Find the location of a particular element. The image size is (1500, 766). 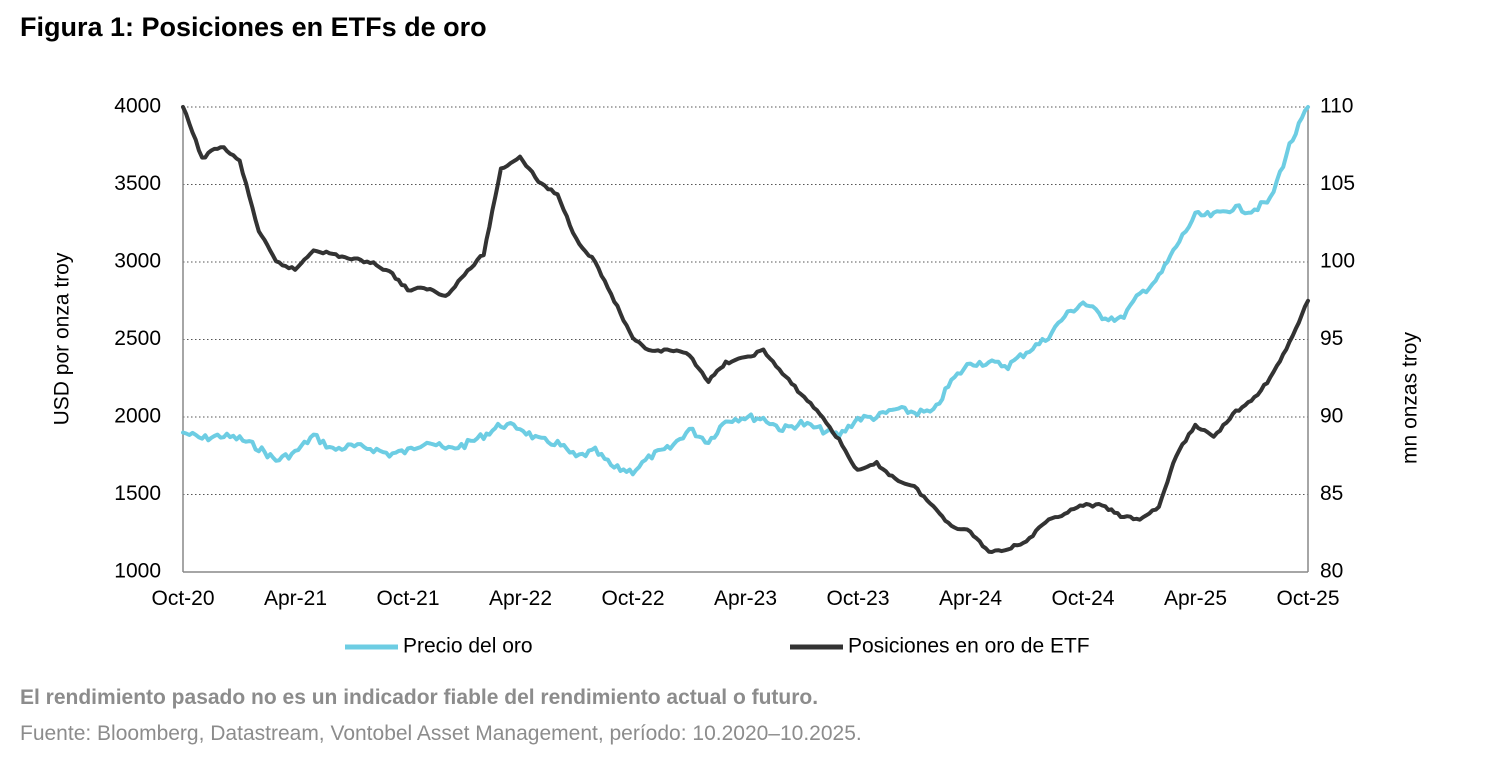

legend-label-gold-price: Precio del oro is located at coordinates (468, 646).